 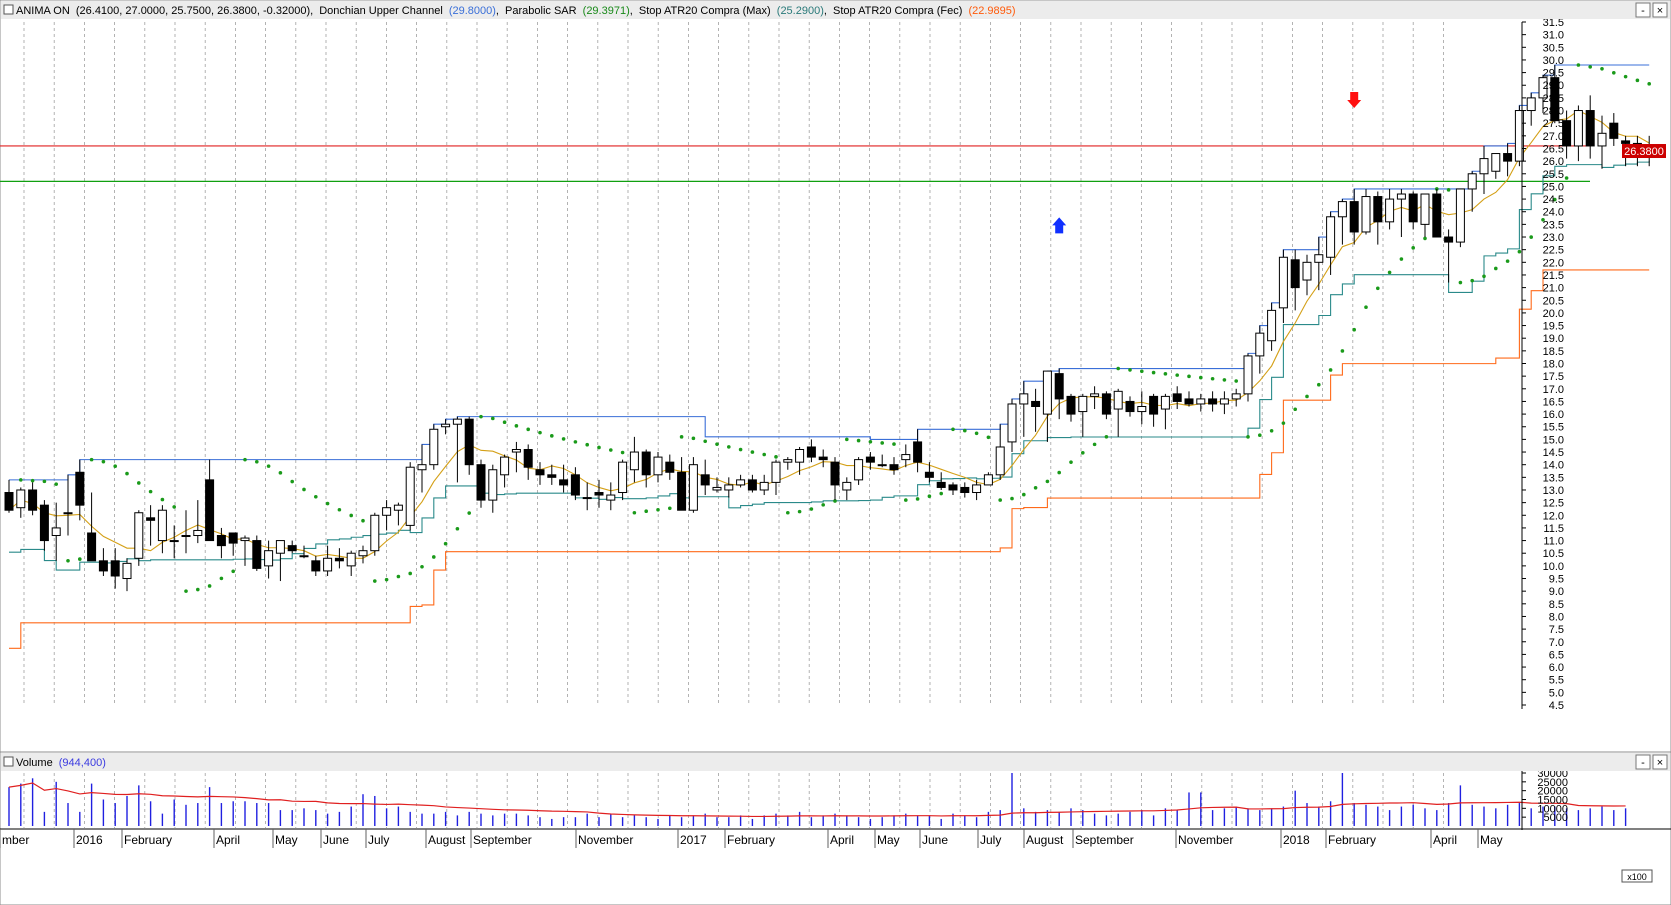 I want to click on price-tick-label: 25.0, so click(x=1553, y=187).